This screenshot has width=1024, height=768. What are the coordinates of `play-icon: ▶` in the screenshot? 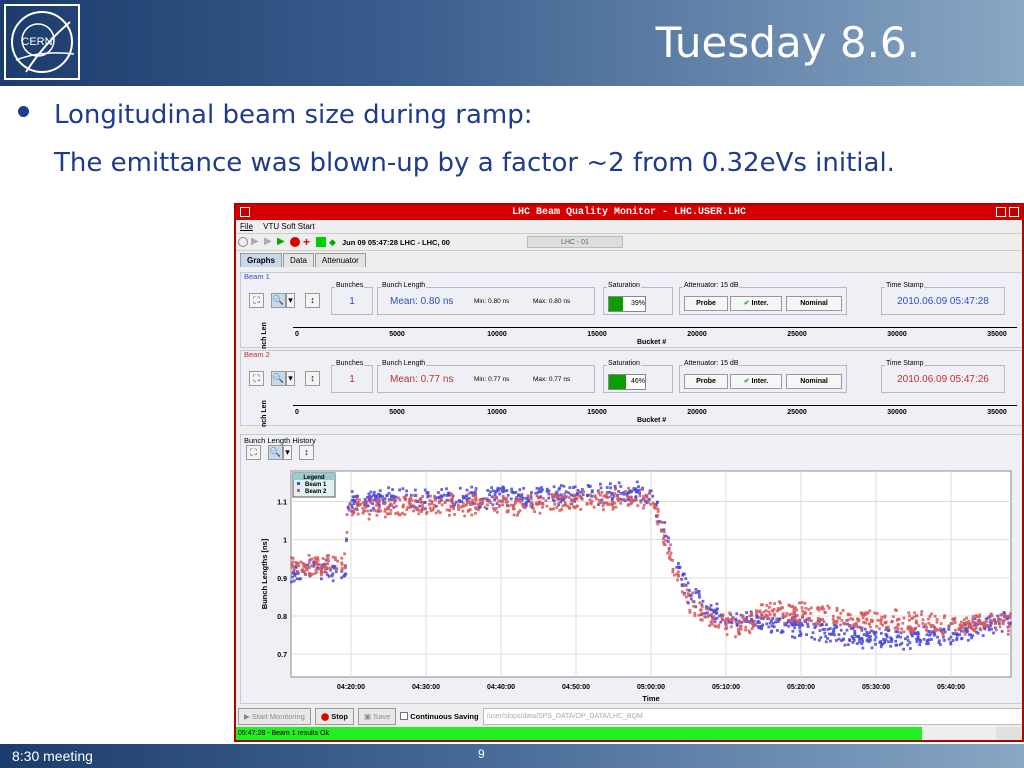 It's located at (281, 241).